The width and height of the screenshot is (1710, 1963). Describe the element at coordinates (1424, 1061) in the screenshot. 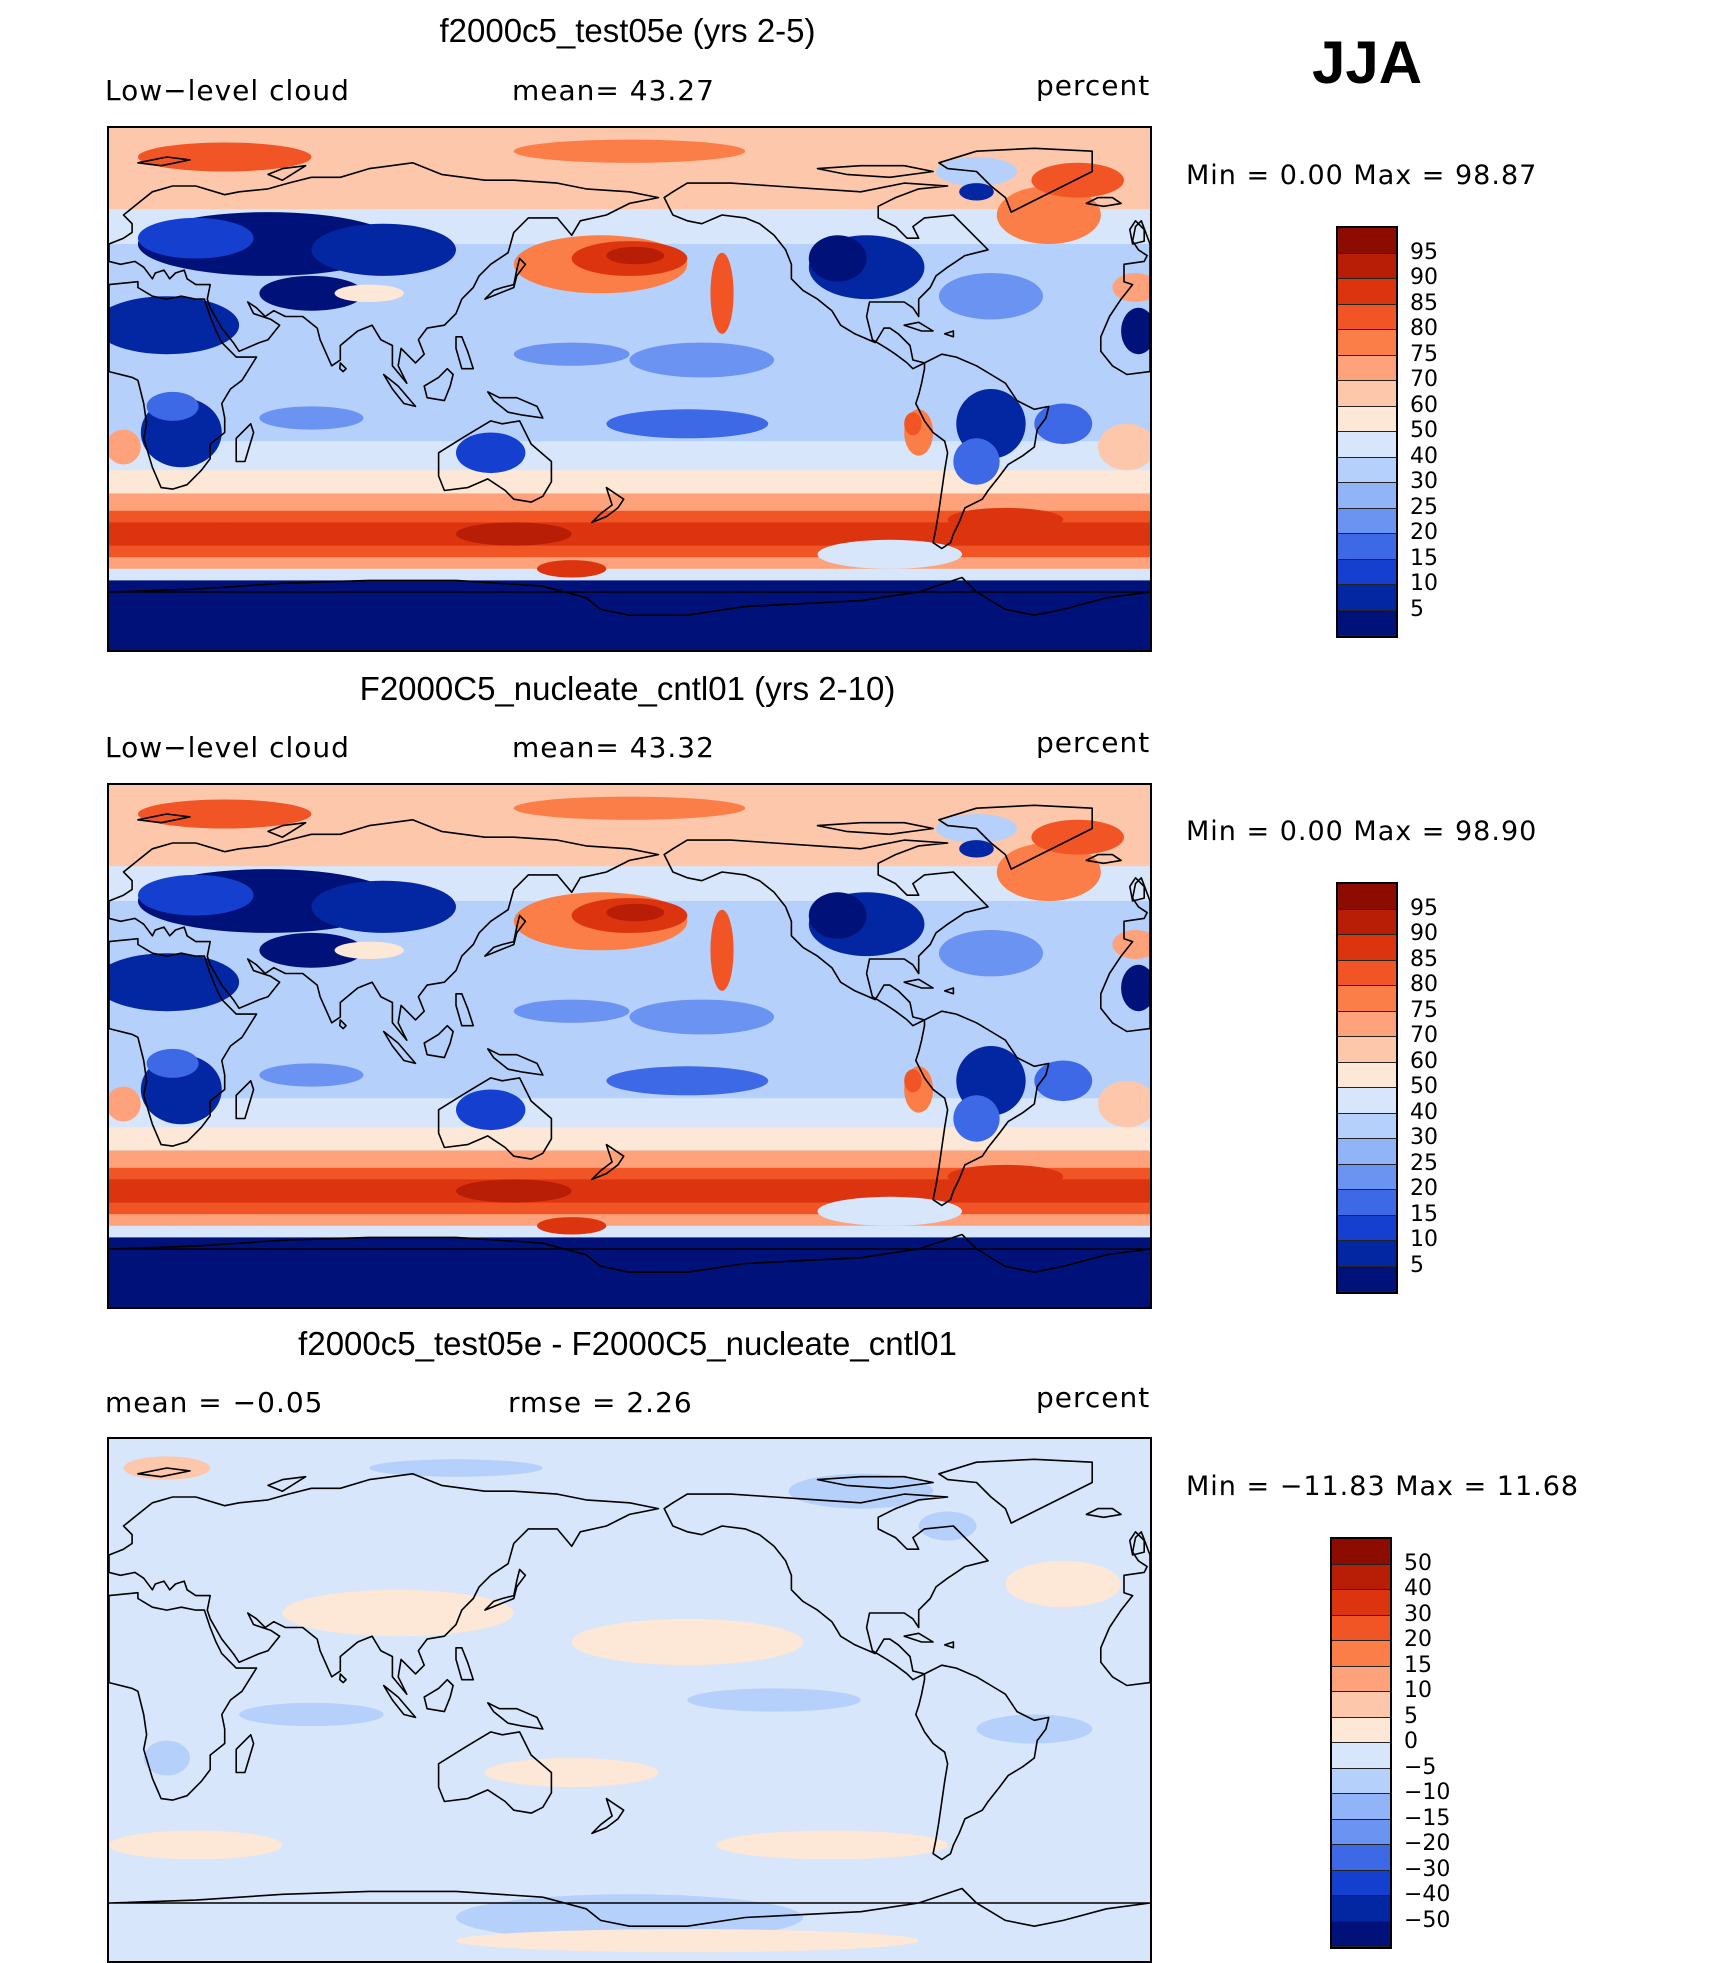

I see `colorbar-tick-label: 60` at that location.